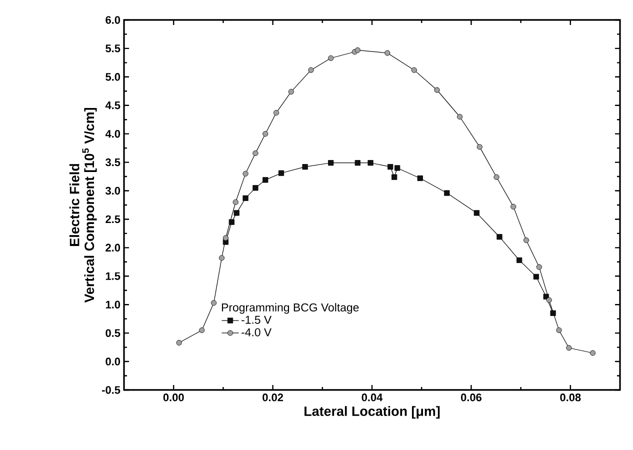  I want to click on y-tick-label: 3.0, so click(113, 190).